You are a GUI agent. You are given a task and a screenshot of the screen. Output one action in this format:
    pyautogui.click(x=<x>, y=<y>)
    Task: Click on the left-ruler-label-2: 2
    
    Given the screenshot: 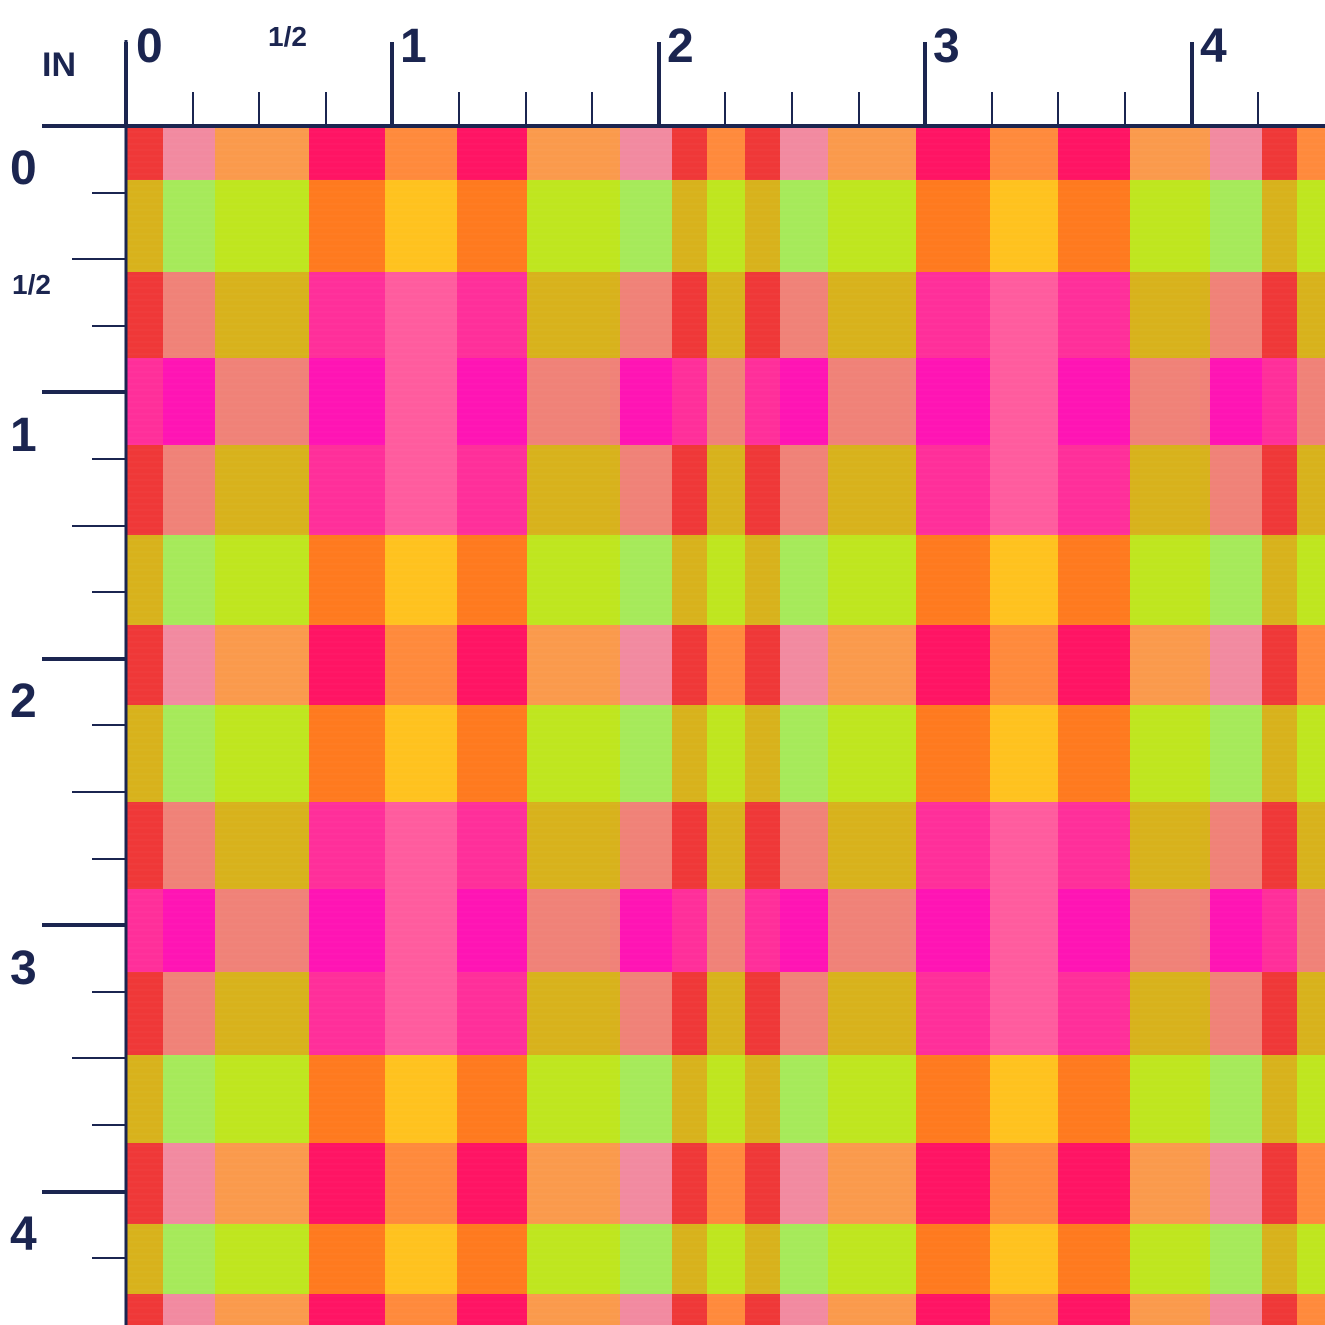 What is the action you would take?
    pyautogui.click(x=23, y=701)
    